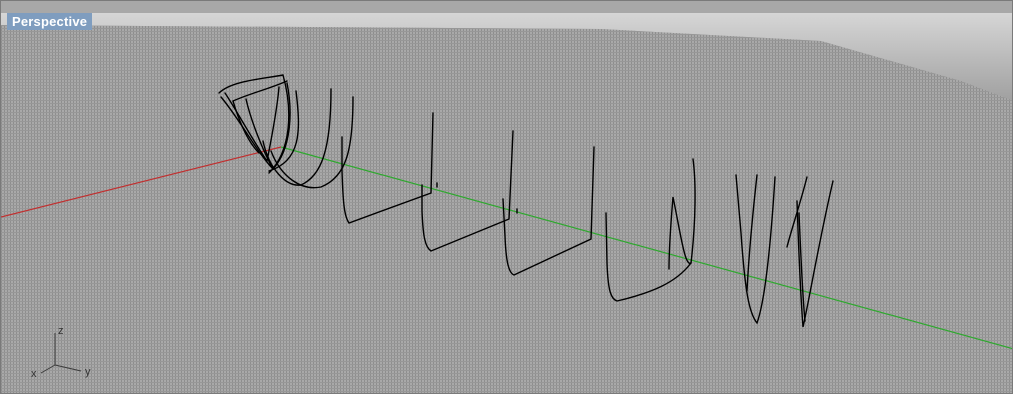  I want to click on gizmo-x-label: x, so click(34, 374).